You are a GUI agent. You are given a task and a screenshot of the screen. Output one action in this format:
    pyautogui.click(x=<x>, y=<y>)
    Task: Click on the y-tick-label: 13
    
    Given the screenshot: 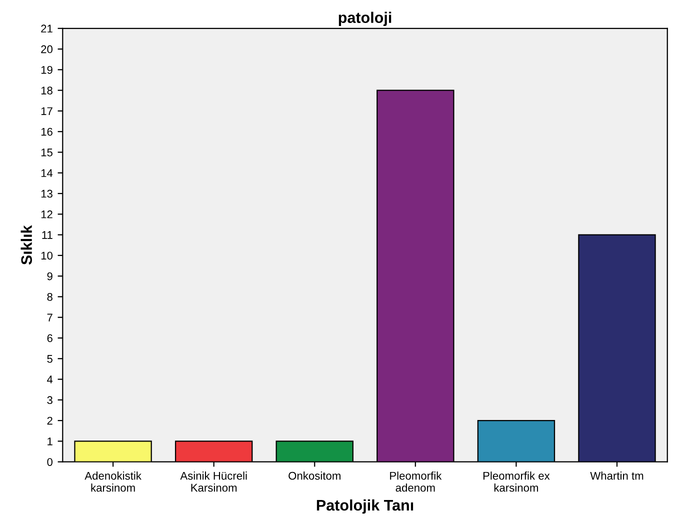 What is the action you would take?
    pyautogui.click(x=46, y=194)
    